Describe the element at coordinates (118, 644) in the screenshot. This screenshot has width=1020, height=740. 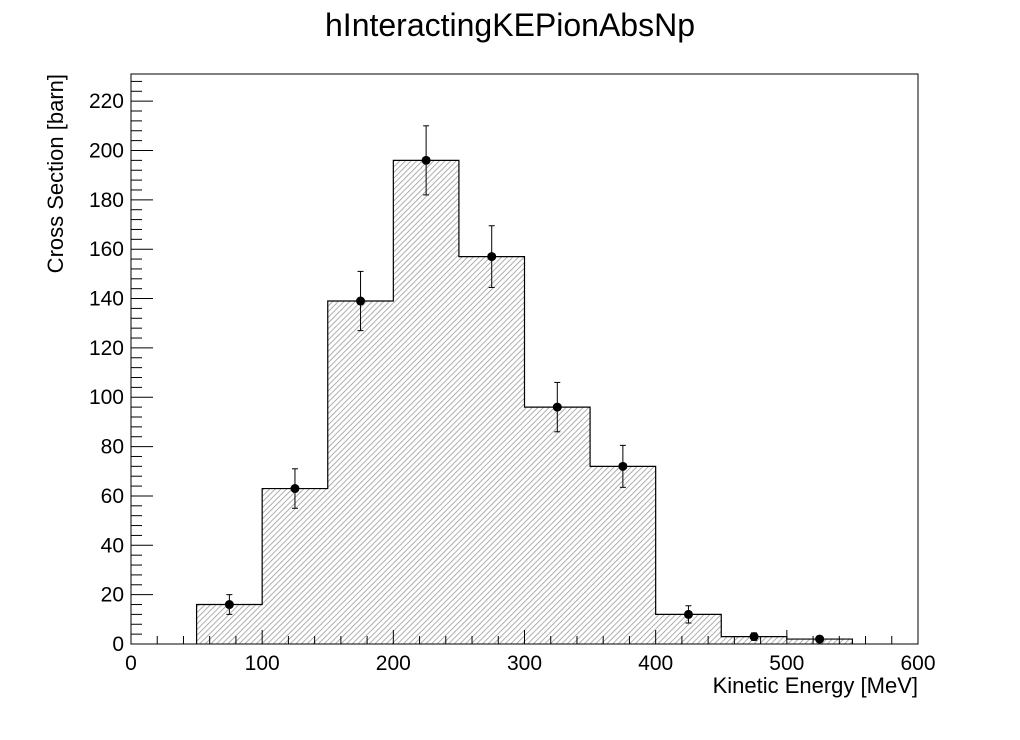
I see `y-tick-label: 0` at that location.